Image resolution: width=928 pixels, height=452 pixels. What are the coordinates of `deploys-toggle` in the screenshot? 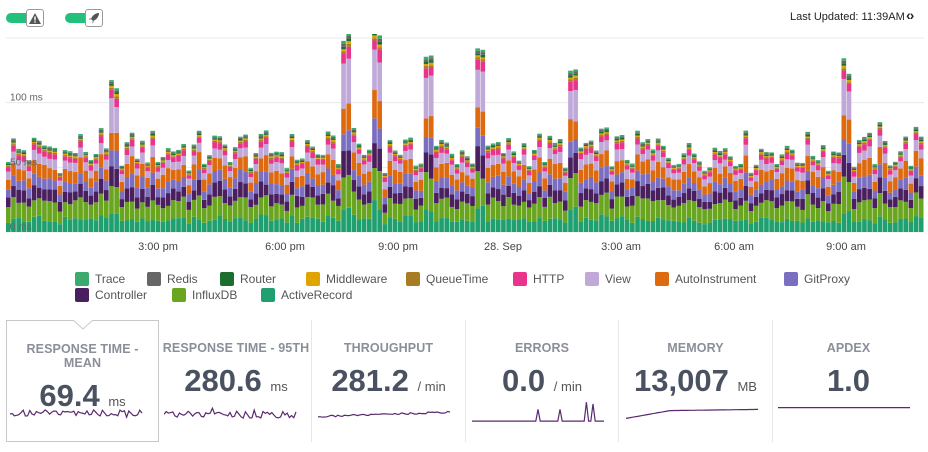 It's located at (84, 18).